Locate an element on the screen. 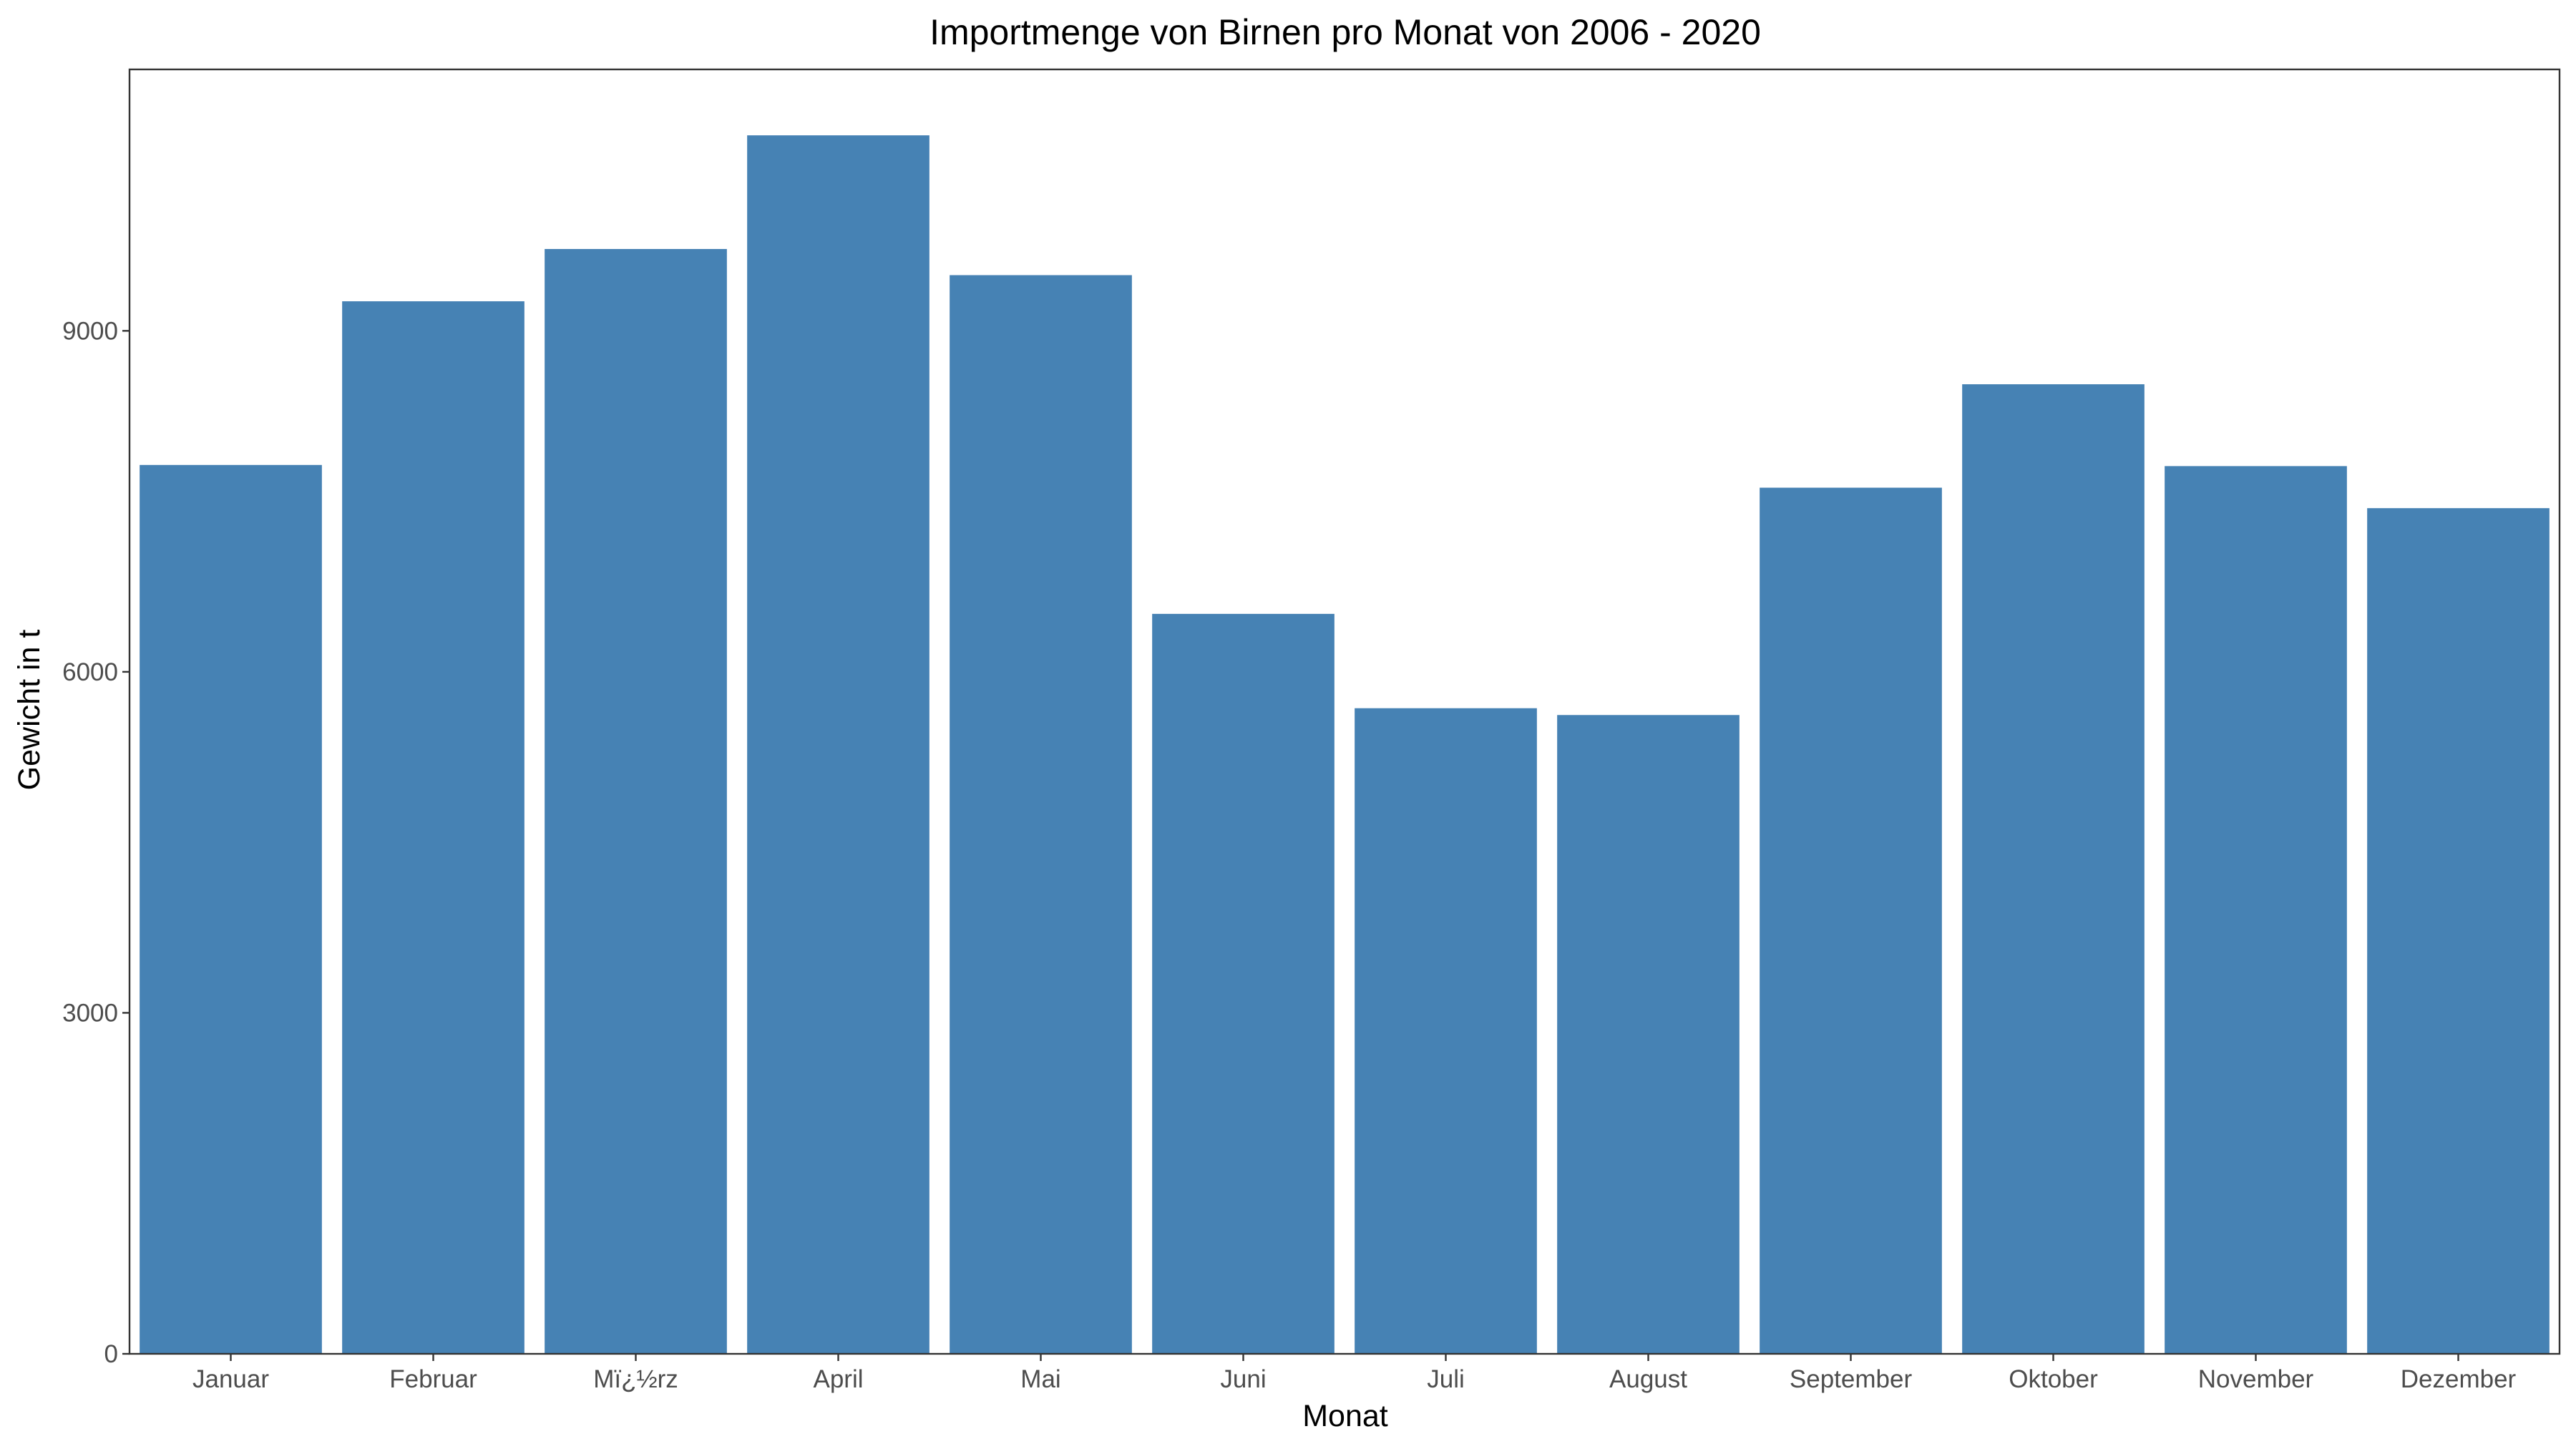  x-tick-label: Mï¿½rz is located at coordinates (635, 1379).